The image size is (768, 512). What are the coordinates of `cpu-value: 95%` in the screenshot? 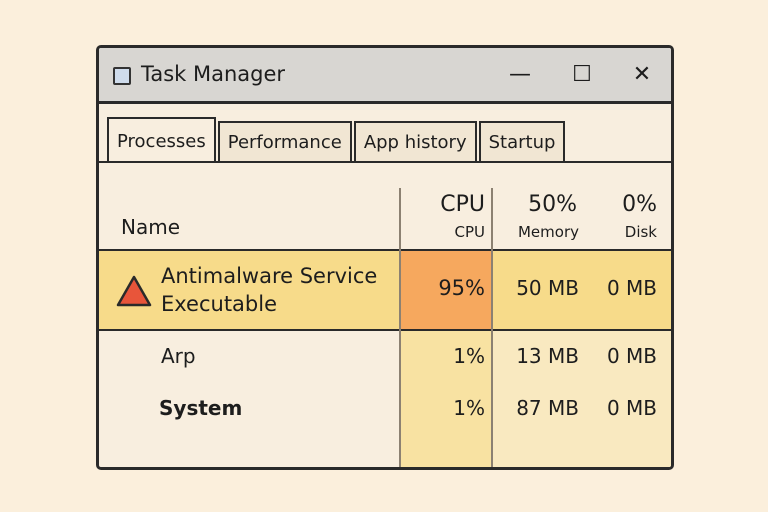 It's located at (461, 288).